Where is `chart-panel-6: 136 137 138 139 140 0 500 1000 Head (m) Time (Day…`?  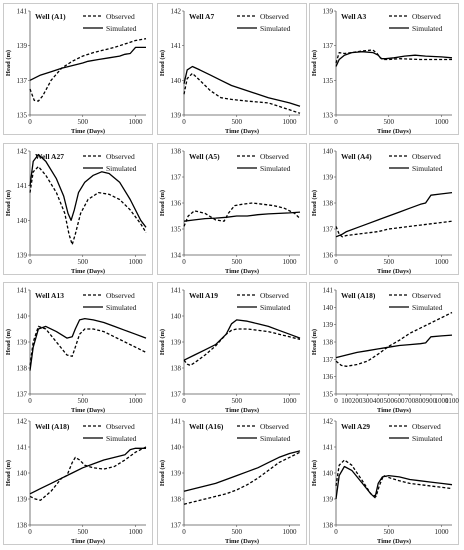
chart-panel-6: 136 137 138 139 140 0 500 1000 Head (m) Time (Day… is located at coordinates (384, 209).